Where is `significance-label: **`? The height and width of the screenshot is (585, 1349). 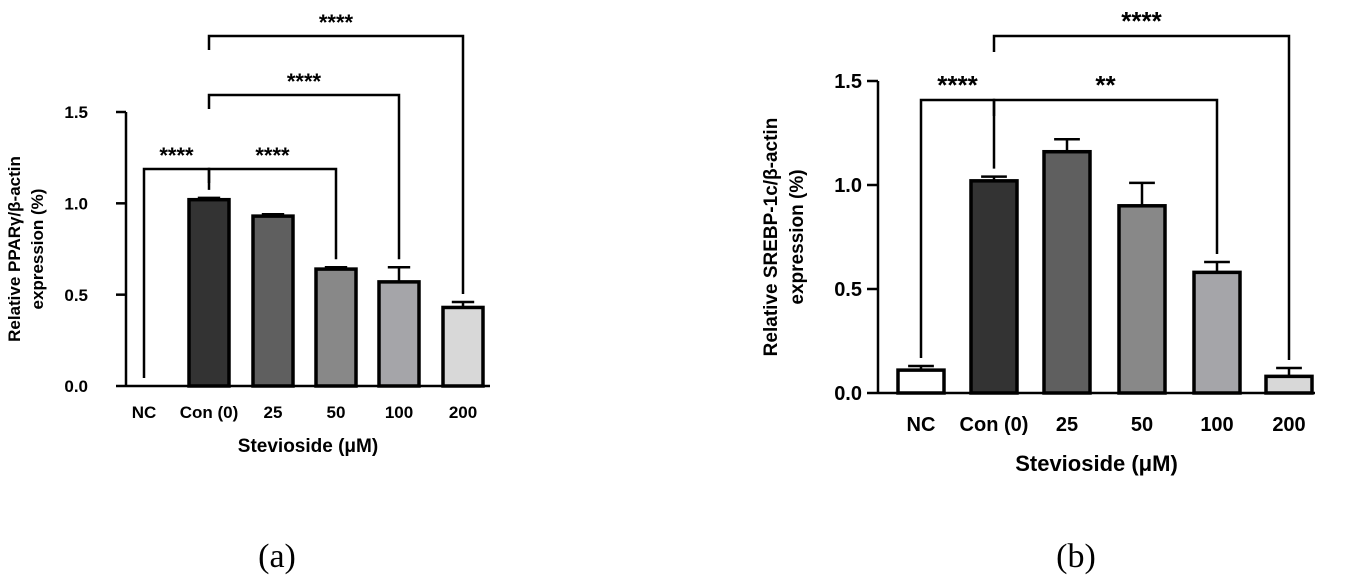
significance-label: ** is located at coordinates (1105, 85).